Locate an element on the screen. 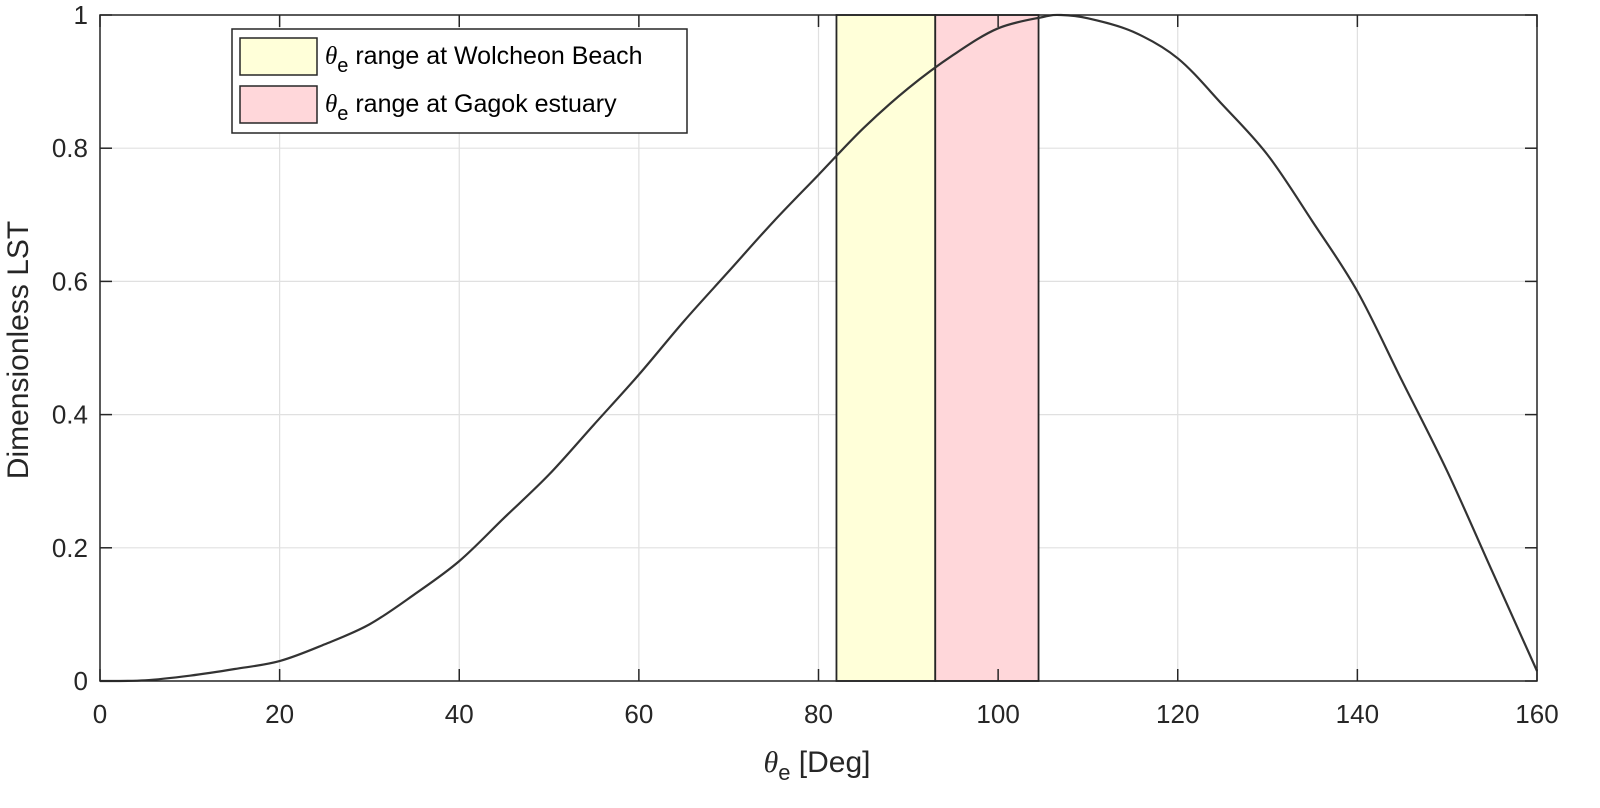 The width and height of the screenshot is (1600, 808). y-tick-label: 0.4 is located at coordinates (70, 415).